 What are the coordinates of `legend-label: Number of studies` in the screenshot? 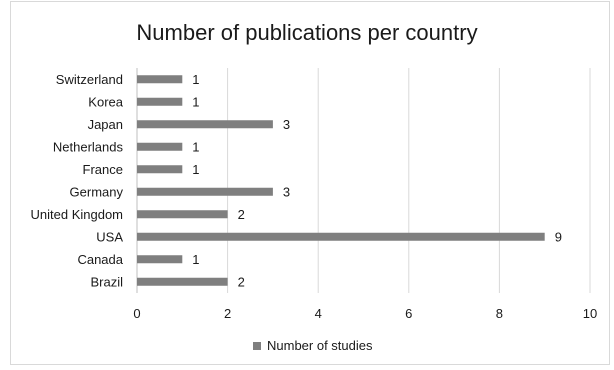 It's located at (320, 345).